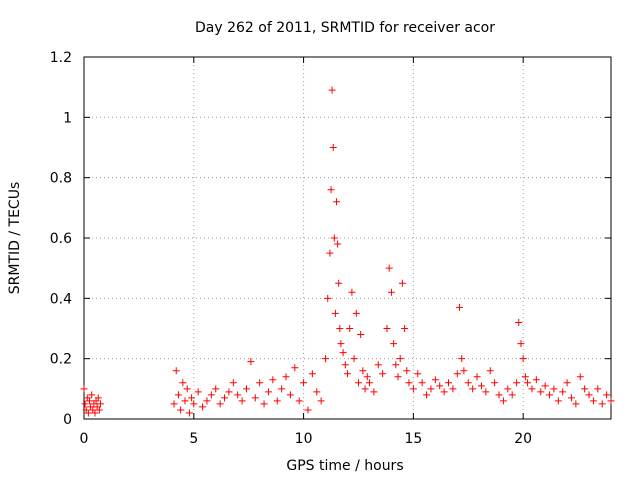  What do you see at coordinates (61, 299) in the screenshot?
I see `y-tick-label: 0.4` at bounding box center [61, 299].